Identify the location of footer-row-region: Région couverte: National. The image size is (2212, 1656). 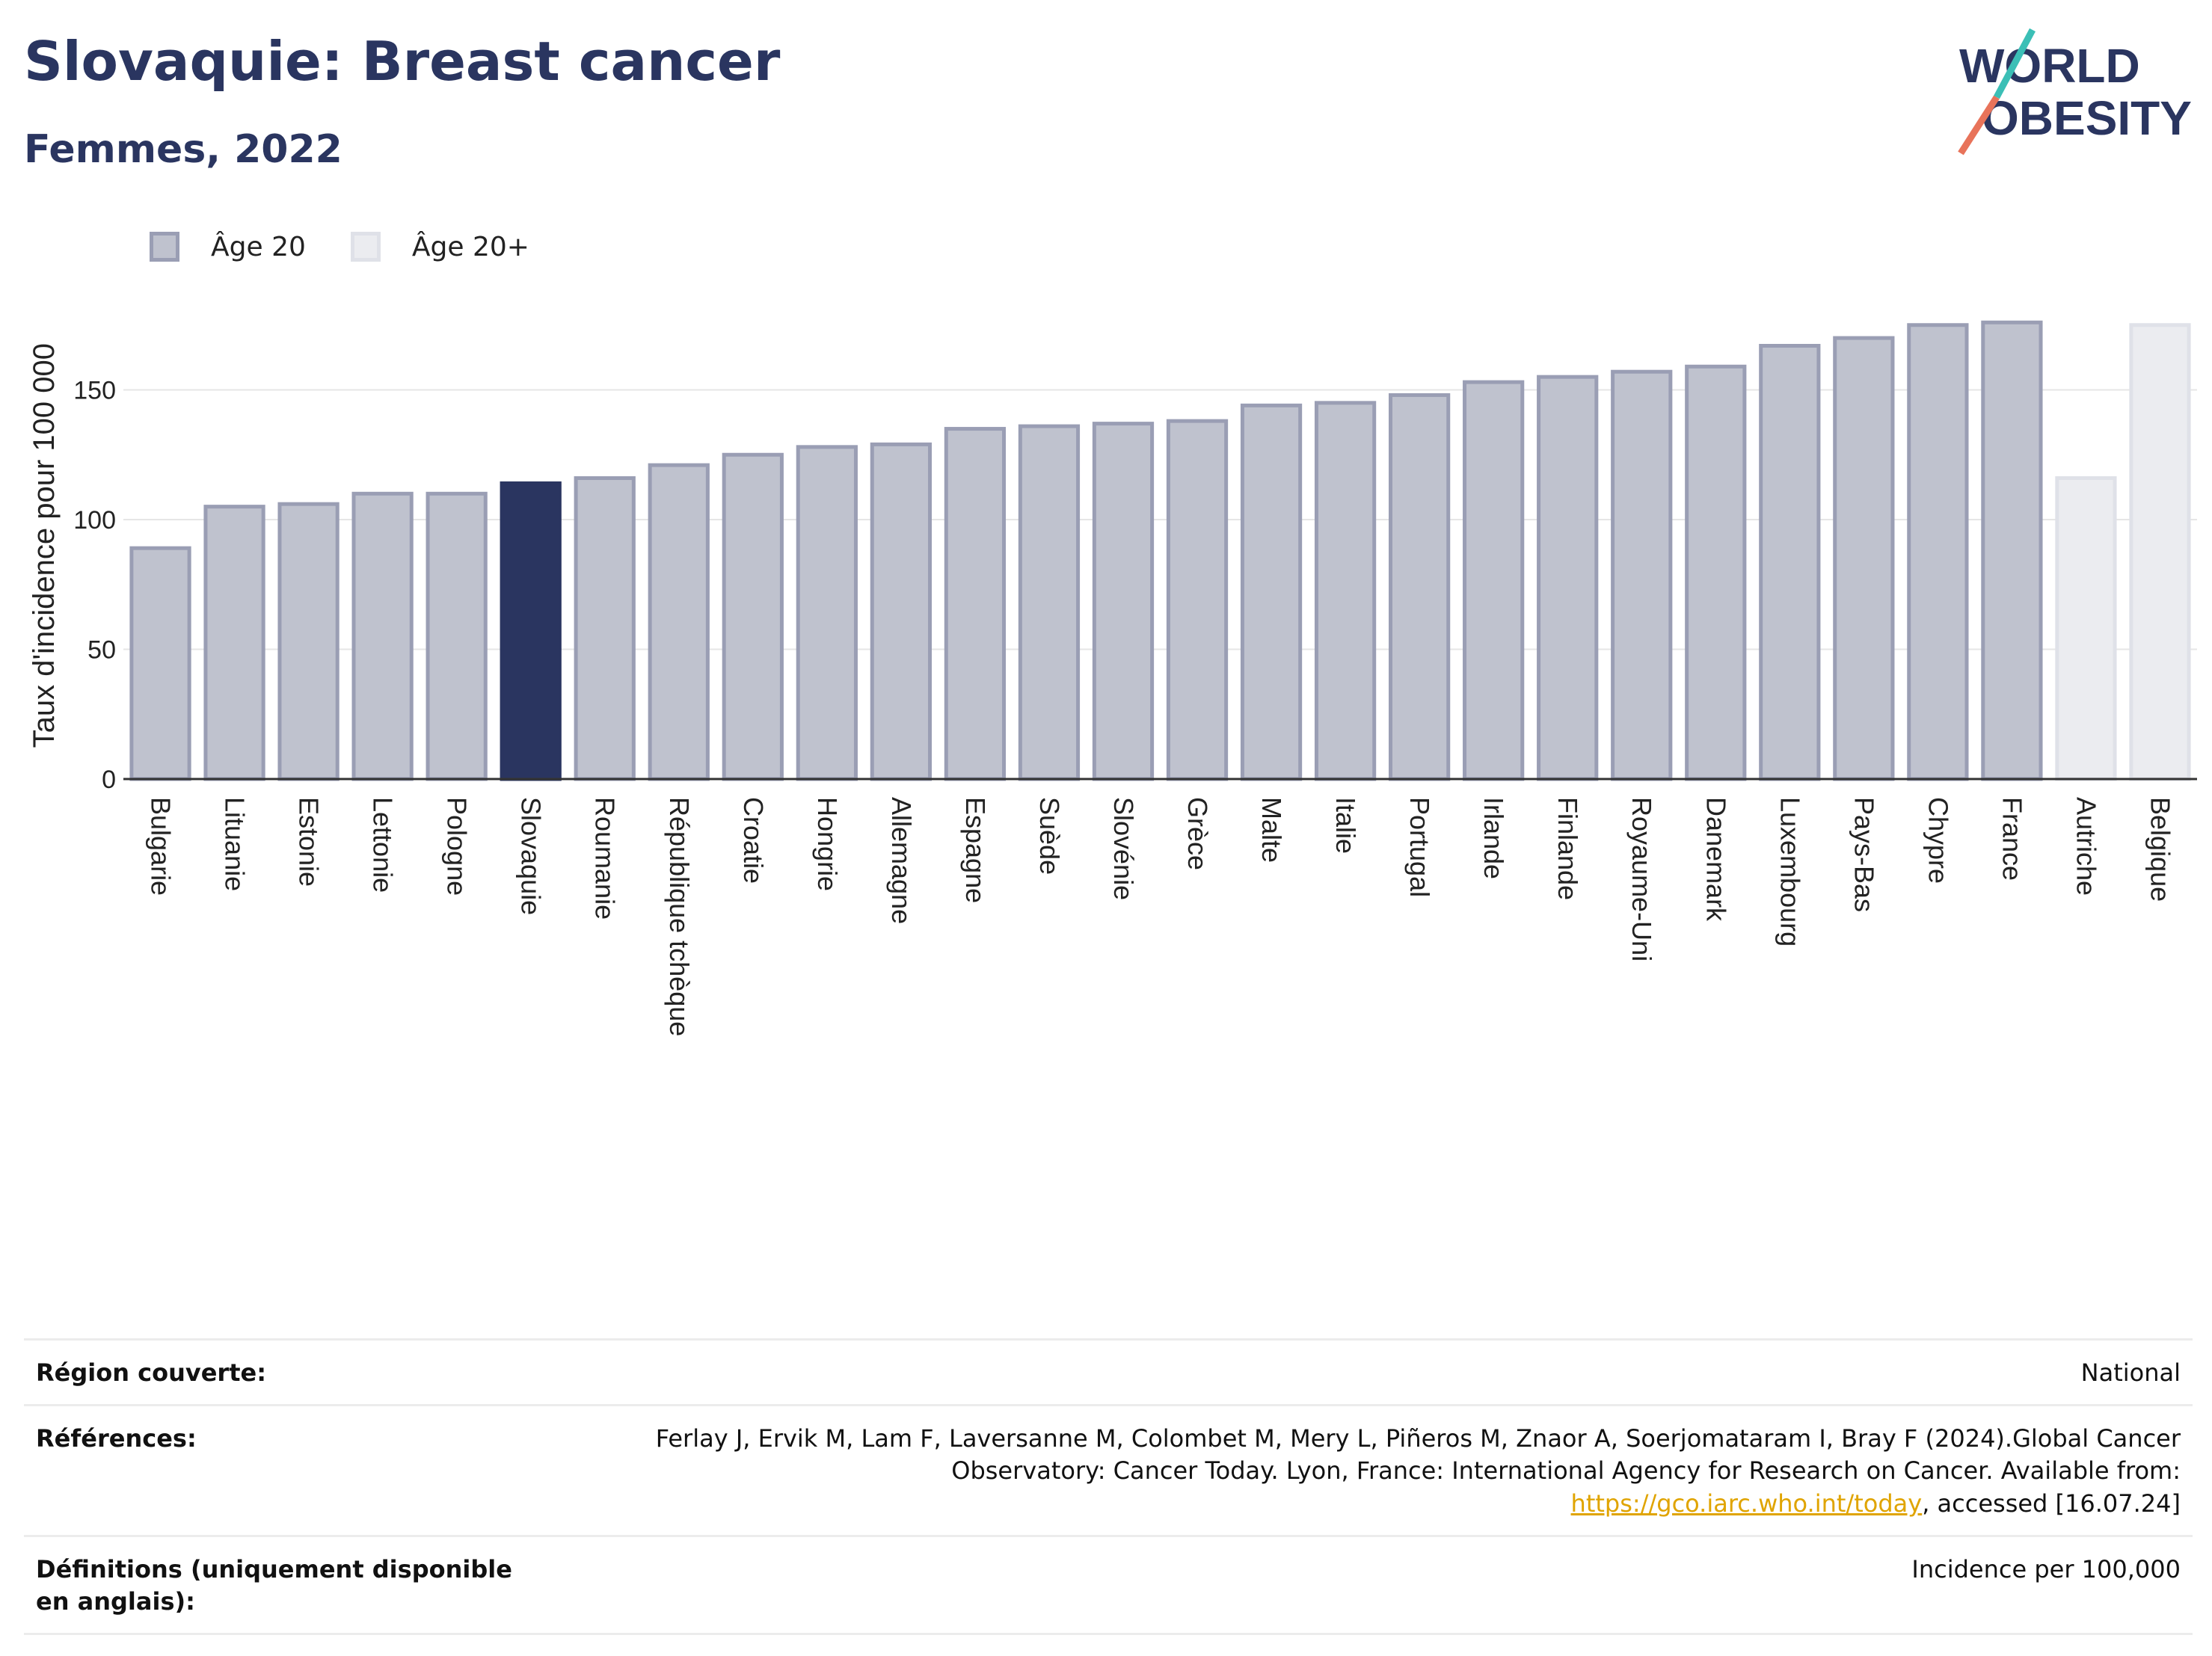
(1108, 1371).